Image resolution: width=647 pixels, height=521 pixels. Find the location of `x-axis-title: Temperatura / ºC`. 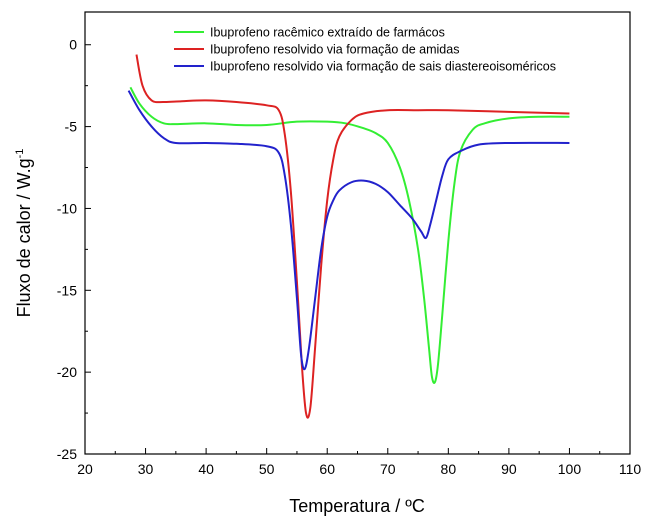

x-axis-title: Temperatura / ºC is located at coordinates (357, 506).